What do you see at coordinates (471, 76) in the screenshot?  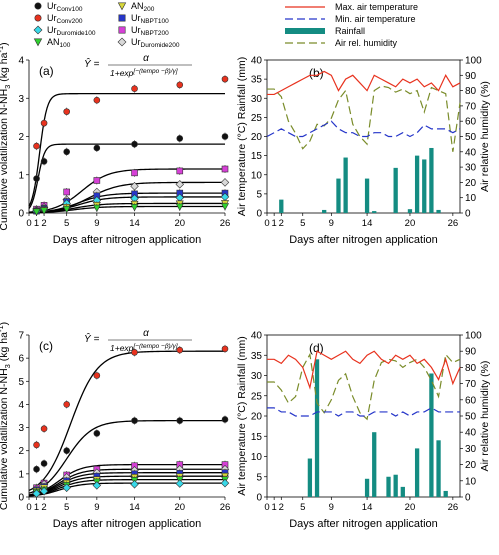 I see `y2-tick-label: 90` at bounding box center [471, 76].